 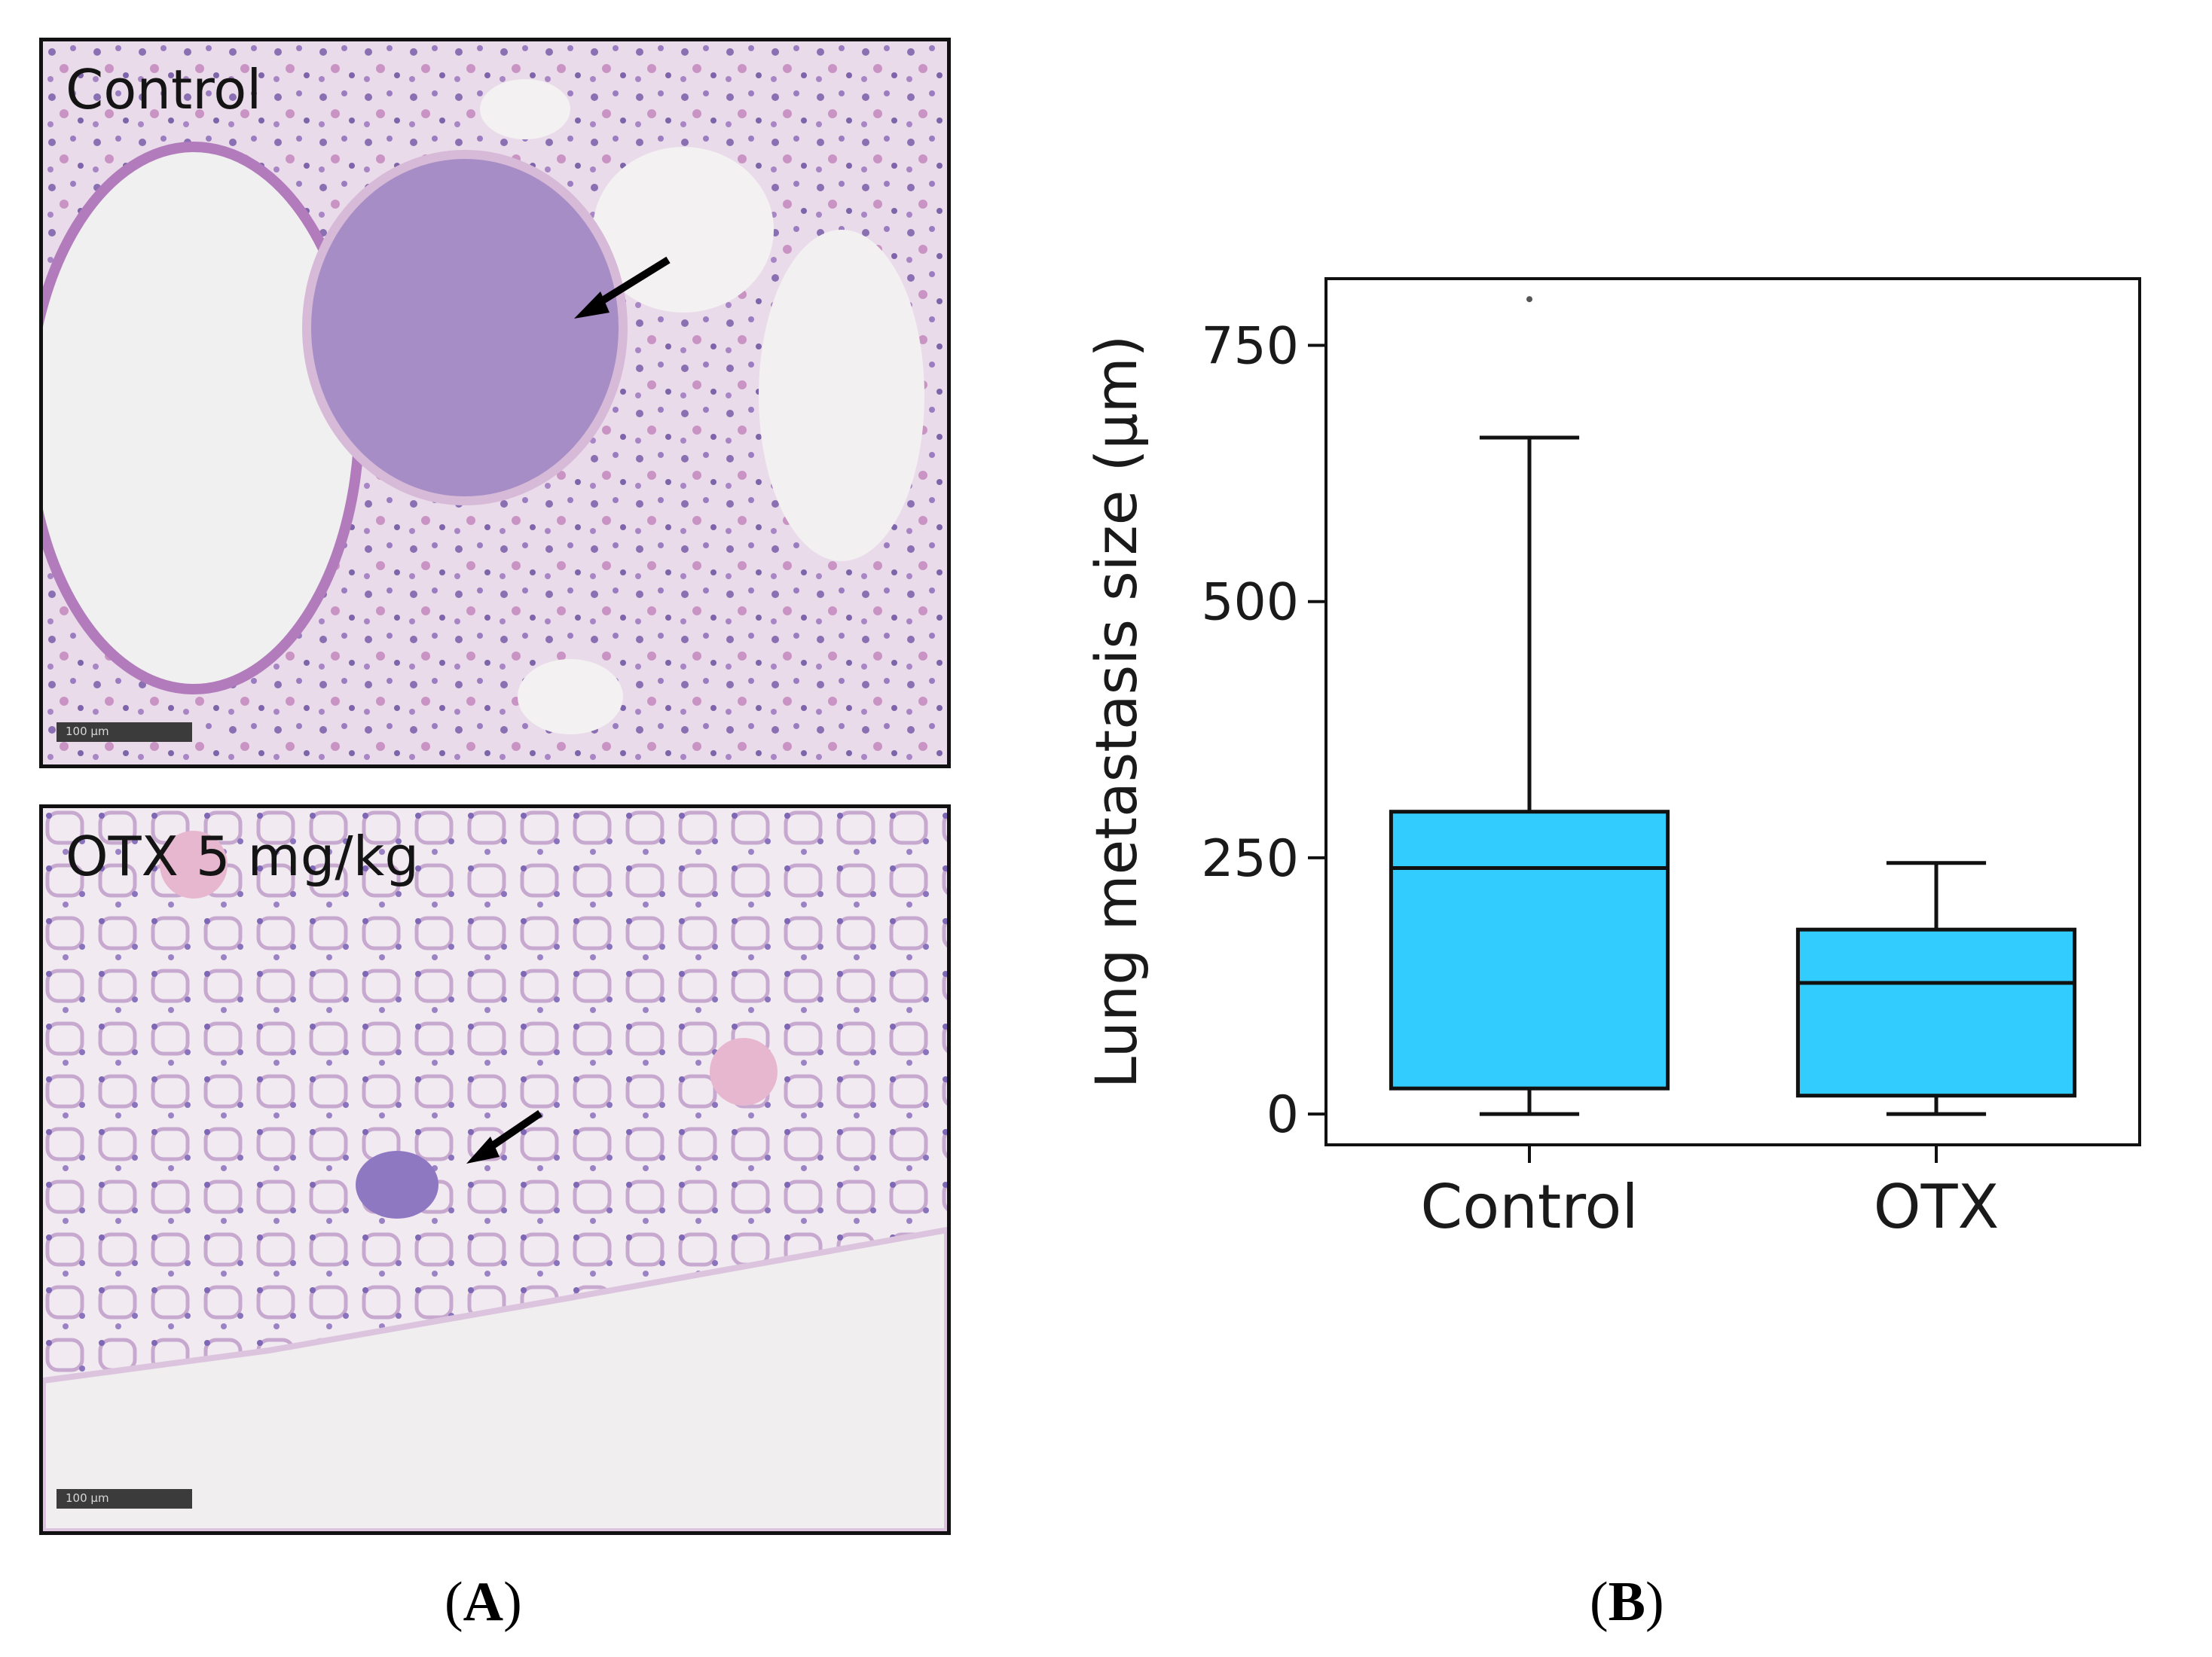 I want to click on box-otx, so click(x=1936, y=1012).